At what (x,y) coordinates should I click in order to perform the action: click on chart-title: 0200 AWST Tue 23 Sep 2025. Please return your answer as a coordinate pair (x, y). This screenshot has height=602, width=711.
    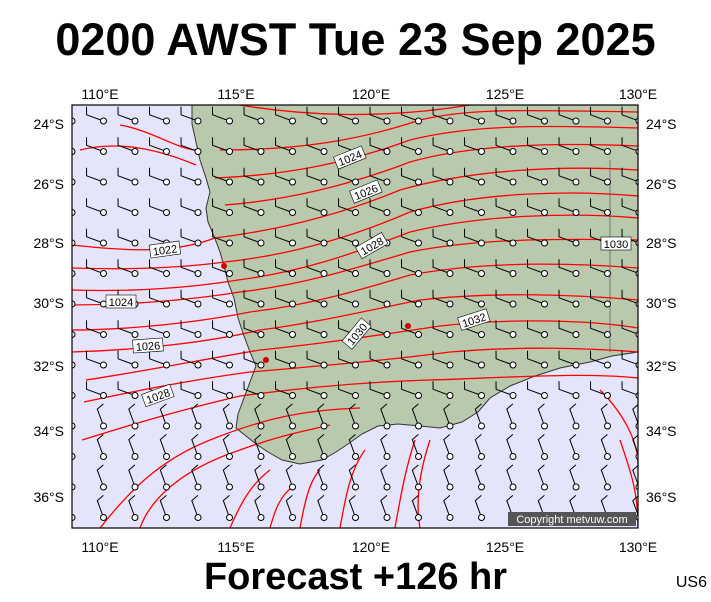
    Looking at the image, I should click on (355, 39).